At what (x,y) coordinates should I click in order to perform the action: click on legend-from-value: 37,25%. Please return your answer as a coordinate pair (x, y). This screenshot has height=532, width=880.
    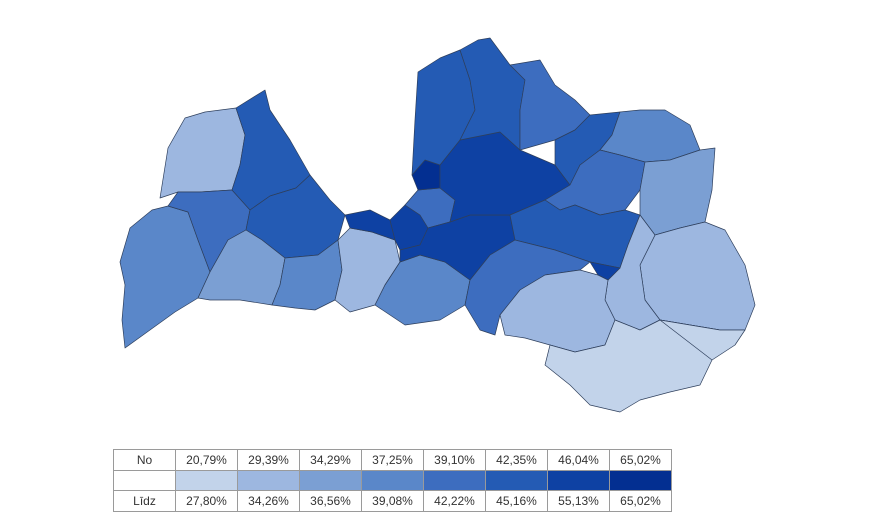
    Looking at the image, I should click on (392, 460).